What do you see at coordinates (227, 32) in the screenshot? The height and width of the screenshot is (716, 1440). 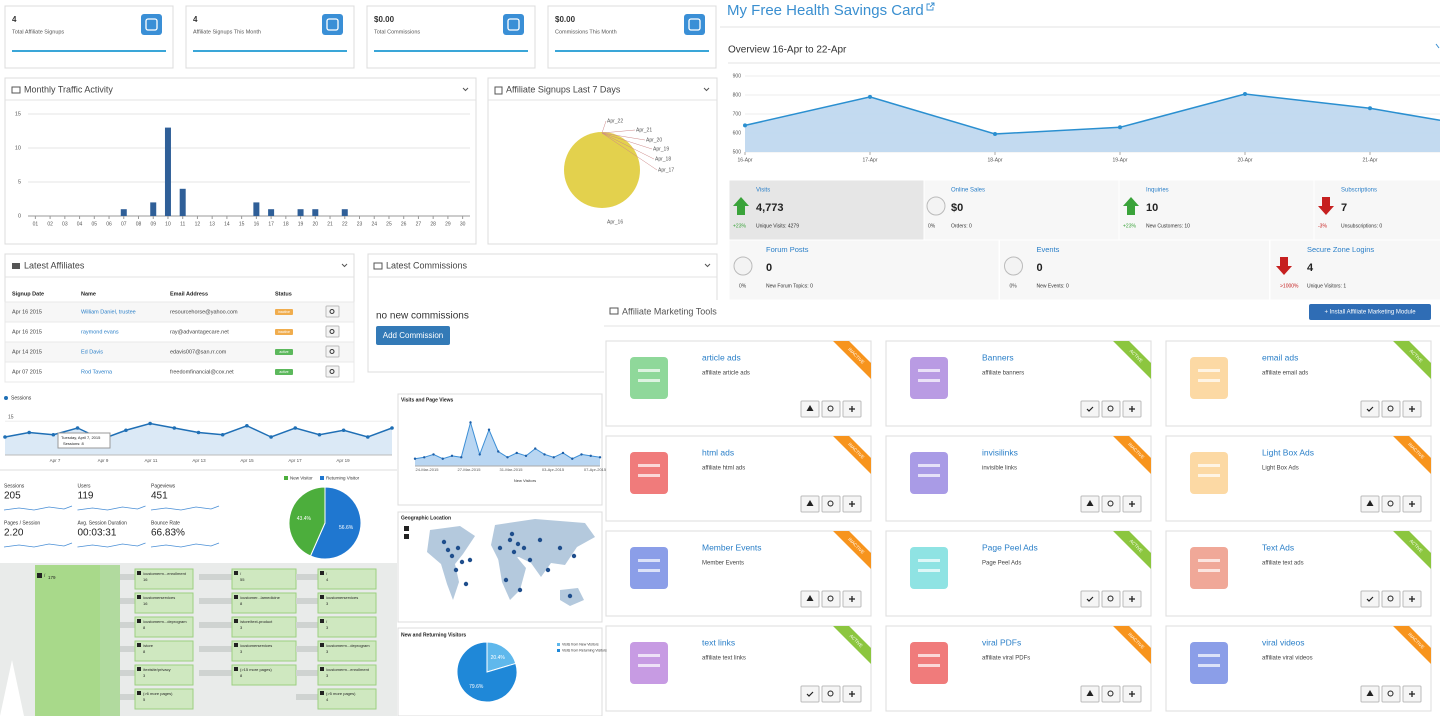 I see `stat-label: Affiliate Signups This Month` at bounding box center [227, 32].